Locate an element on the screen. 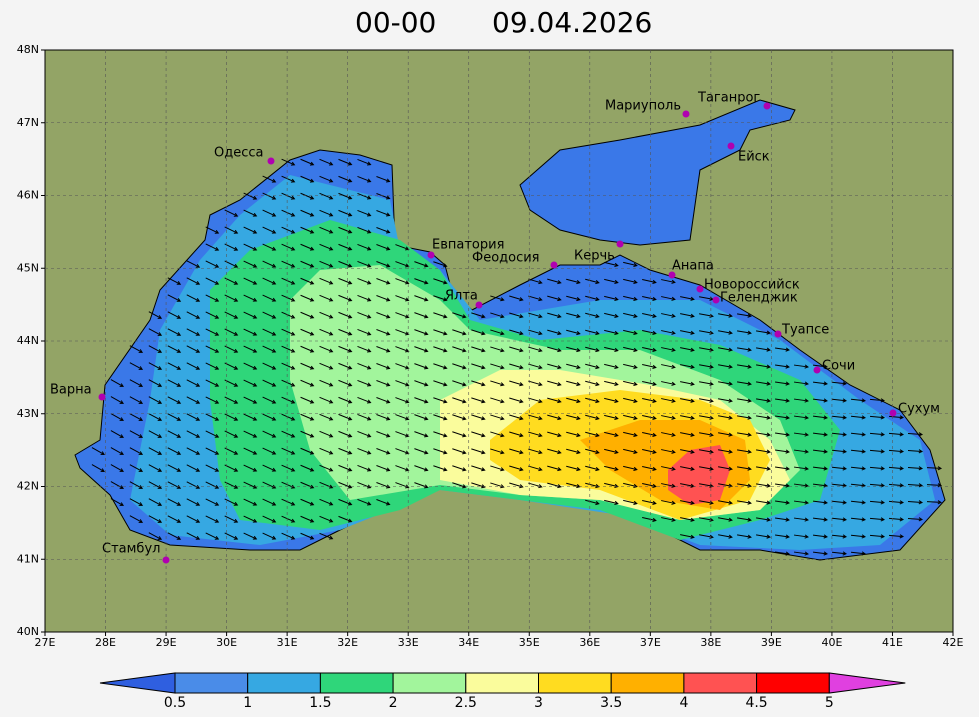 Image resolution: width=979 pixels, height=717 pixels. x-tick-label: 33E is located at coordinates (408, 642).